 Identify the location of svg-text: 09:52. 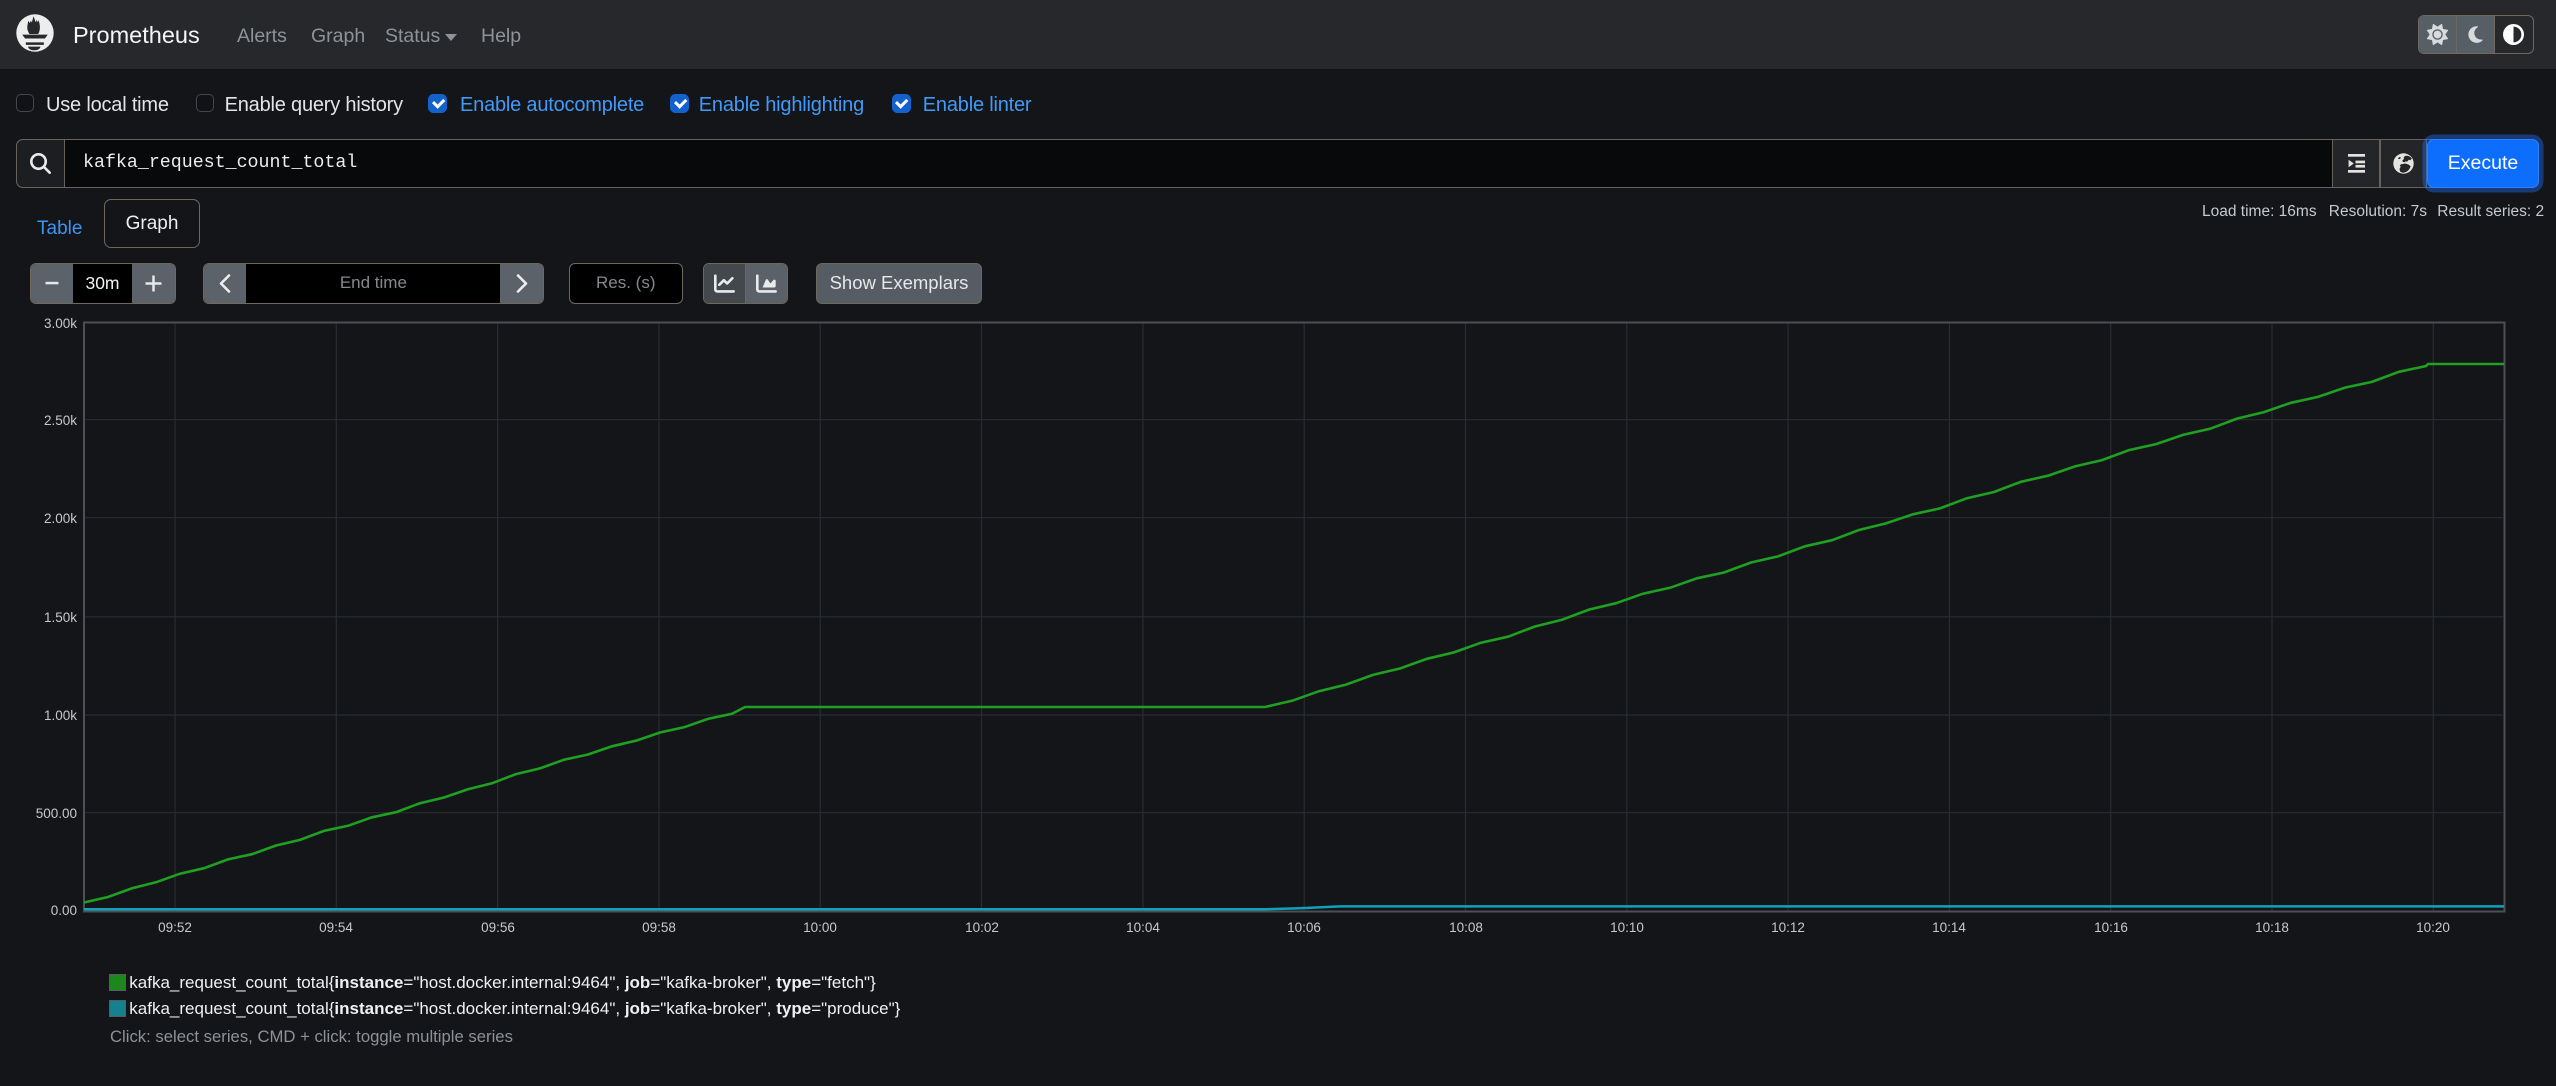
(175, 927).